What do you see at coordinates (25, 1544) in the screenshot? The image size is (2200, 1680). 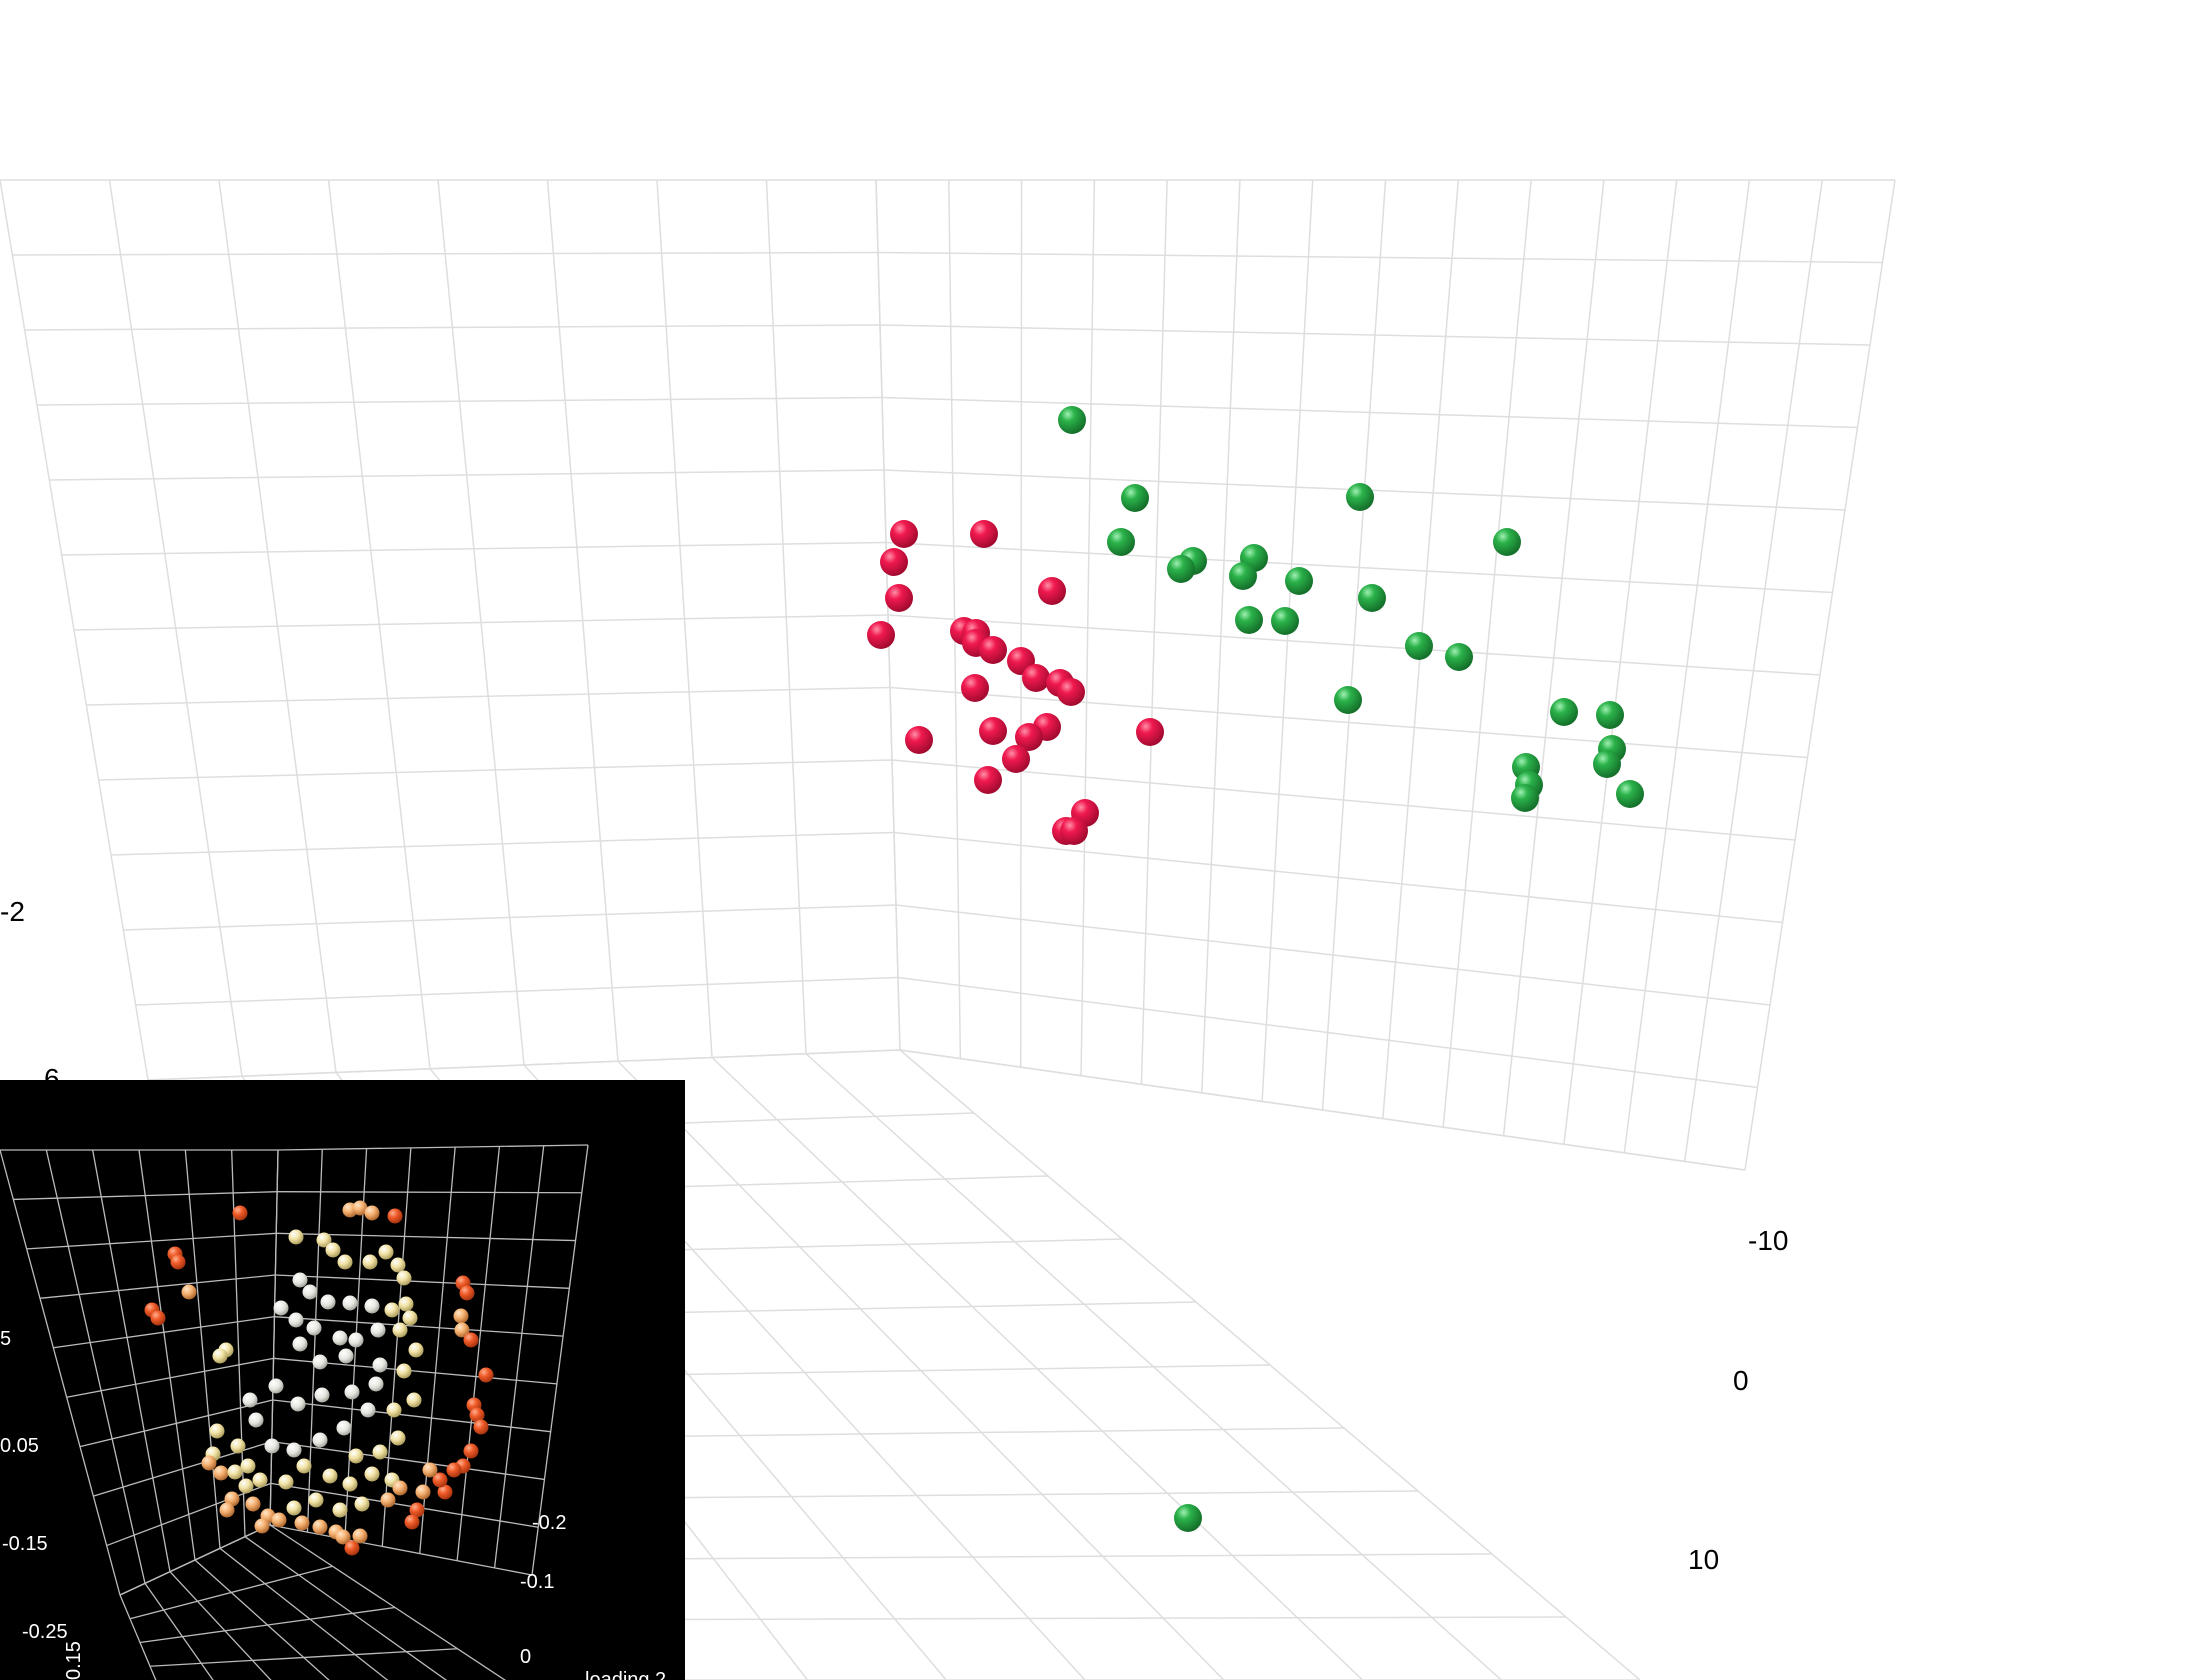 I see `inset-z-tick-neg015: -0.15` at bounding box center [25, 1544].